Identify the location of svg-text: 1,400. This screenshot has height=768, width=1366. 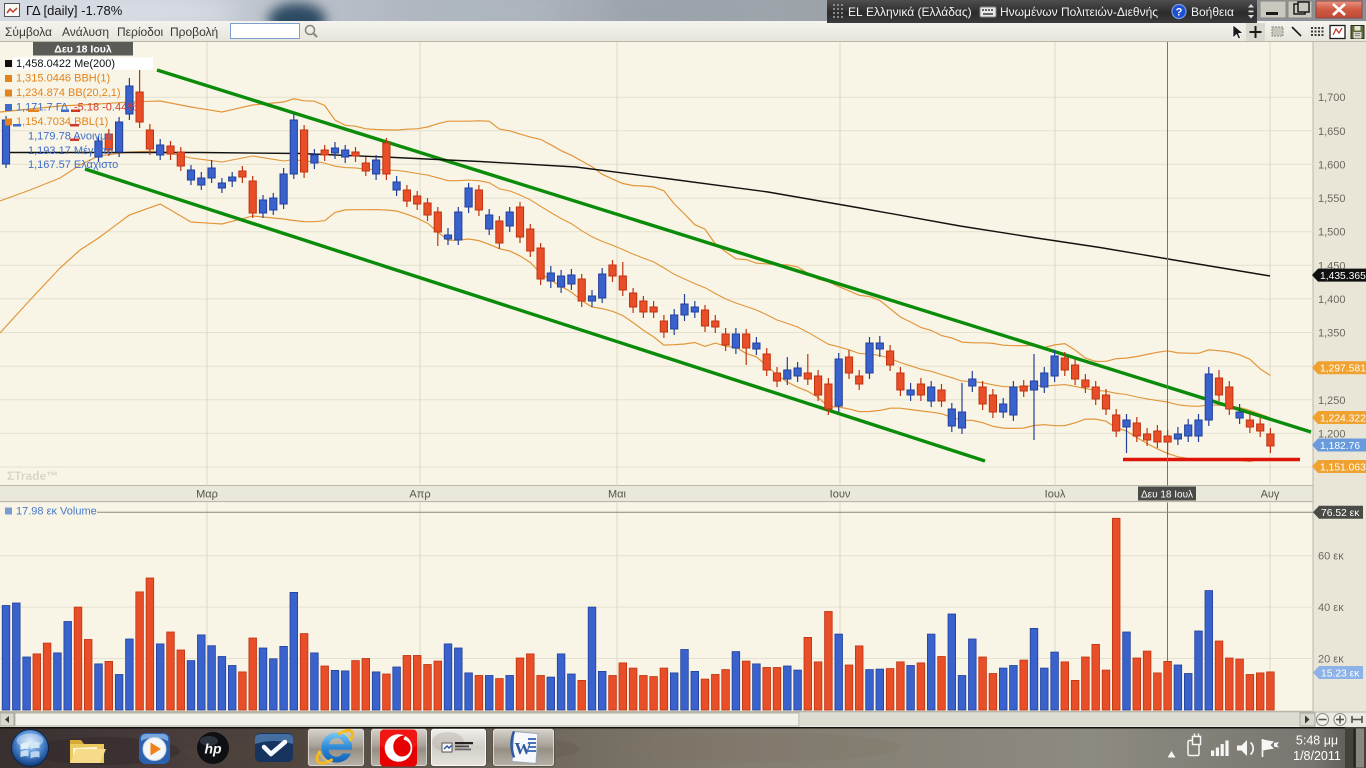
(1332, 300).